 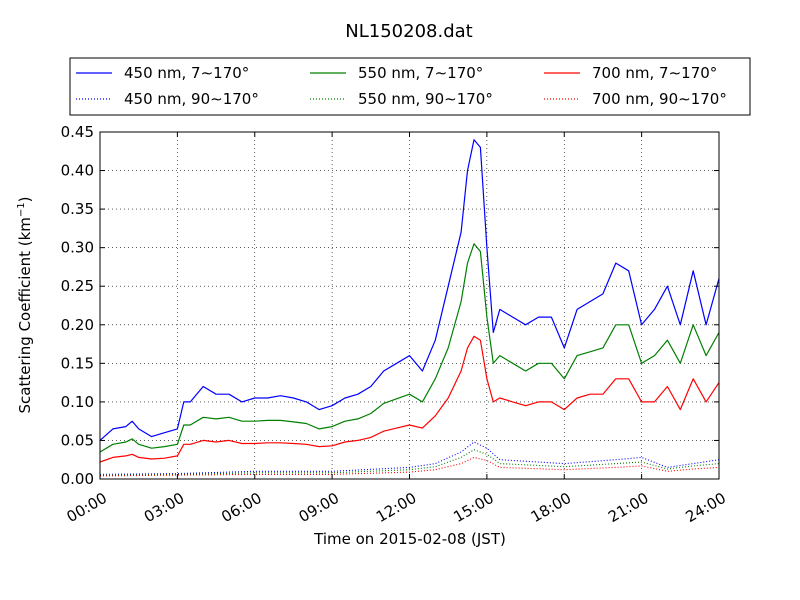 What do you see at coordinates (551, 507) in the screenshot?
I see `x-tick-label: 18:00` at bounding box center [551, 507].